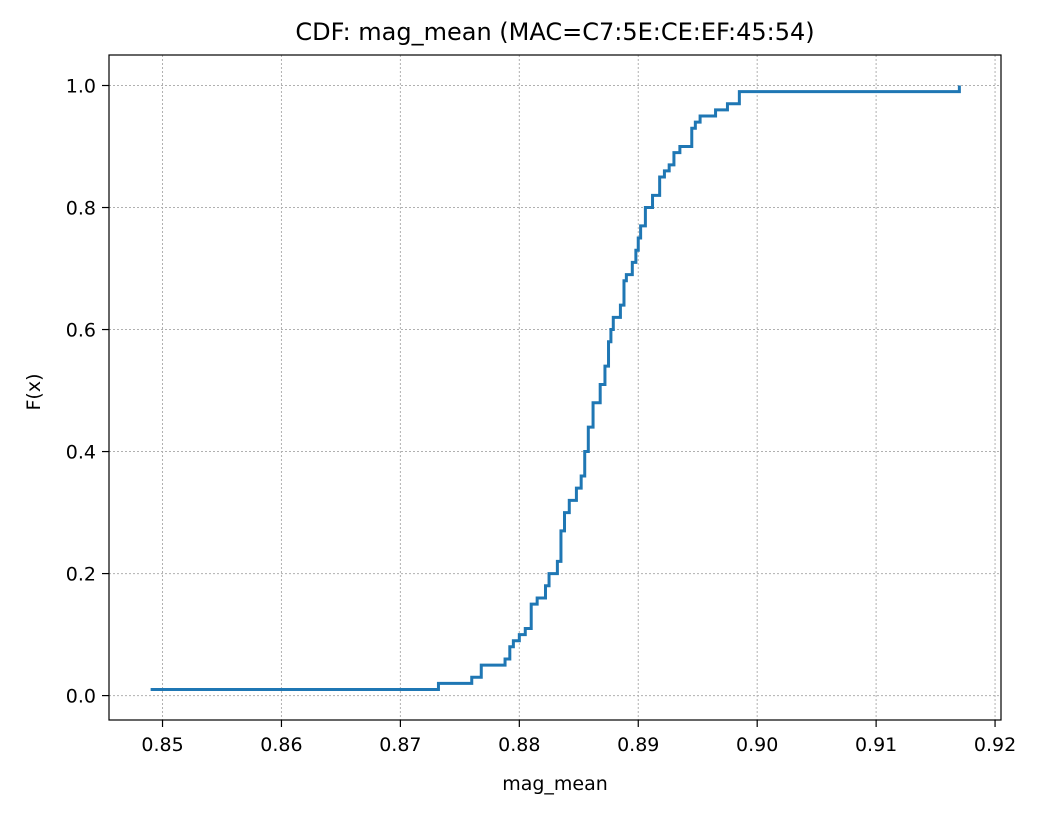 Image resolution: width=1042 pixels, height=814 pixels. I want to click on y-tick-label: 1.0, so click(81, 87).